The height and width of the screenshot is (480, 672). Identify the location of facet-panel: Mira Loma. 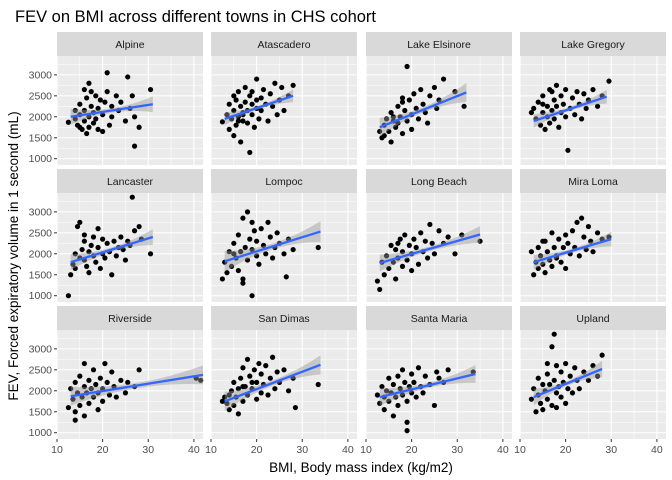
(592, 235).